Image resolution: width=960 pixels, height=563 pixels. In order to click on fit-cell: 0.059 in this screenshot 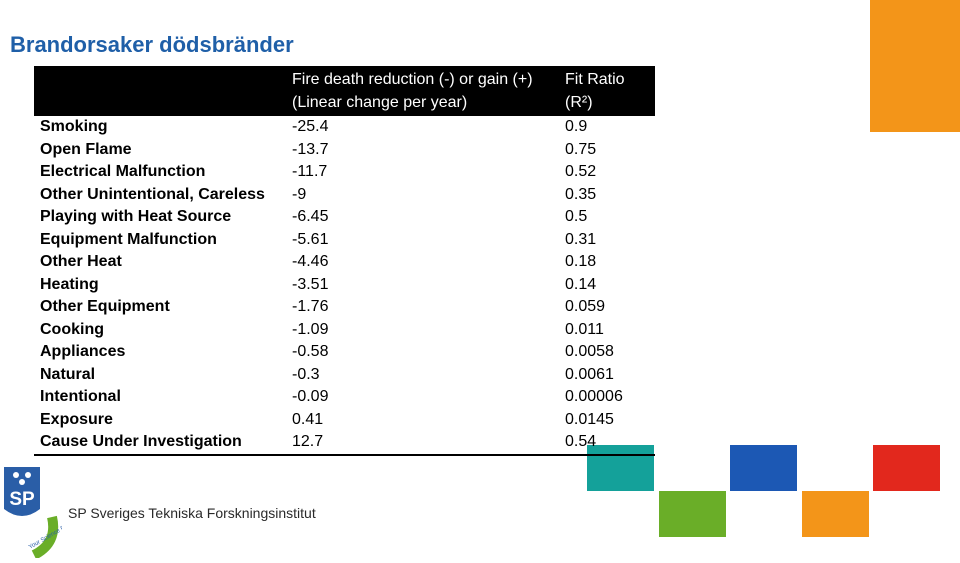, I will do `click(585, 306)`.